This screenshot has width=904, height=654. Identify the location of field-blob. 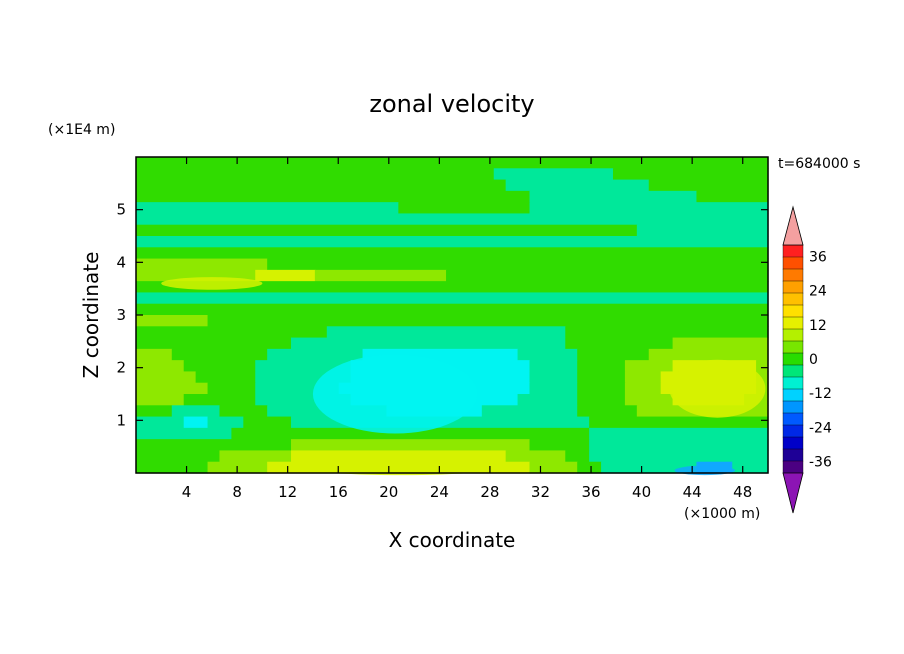
(717, 388).